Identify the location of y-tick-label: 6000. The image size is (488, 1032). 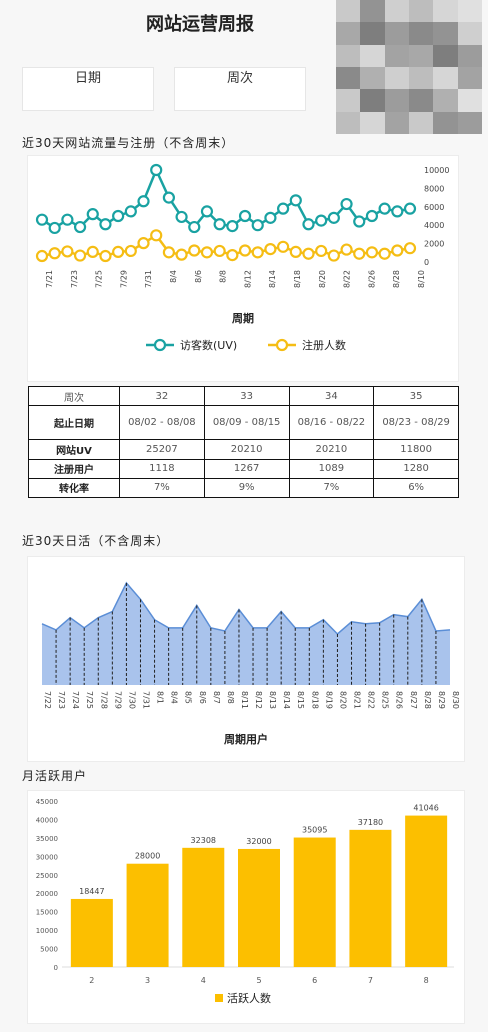
(434, 207).